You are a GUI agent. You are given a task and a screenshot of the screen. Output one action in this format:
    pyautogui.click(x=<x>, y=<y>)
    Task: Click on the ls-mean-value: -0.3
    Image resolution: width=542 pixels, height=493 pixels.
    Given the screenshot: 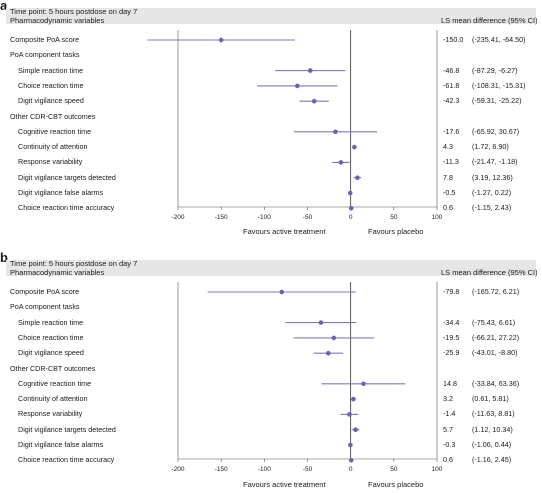 What is the action you would take?
    pyautogui.click(x=449, y=444)
    